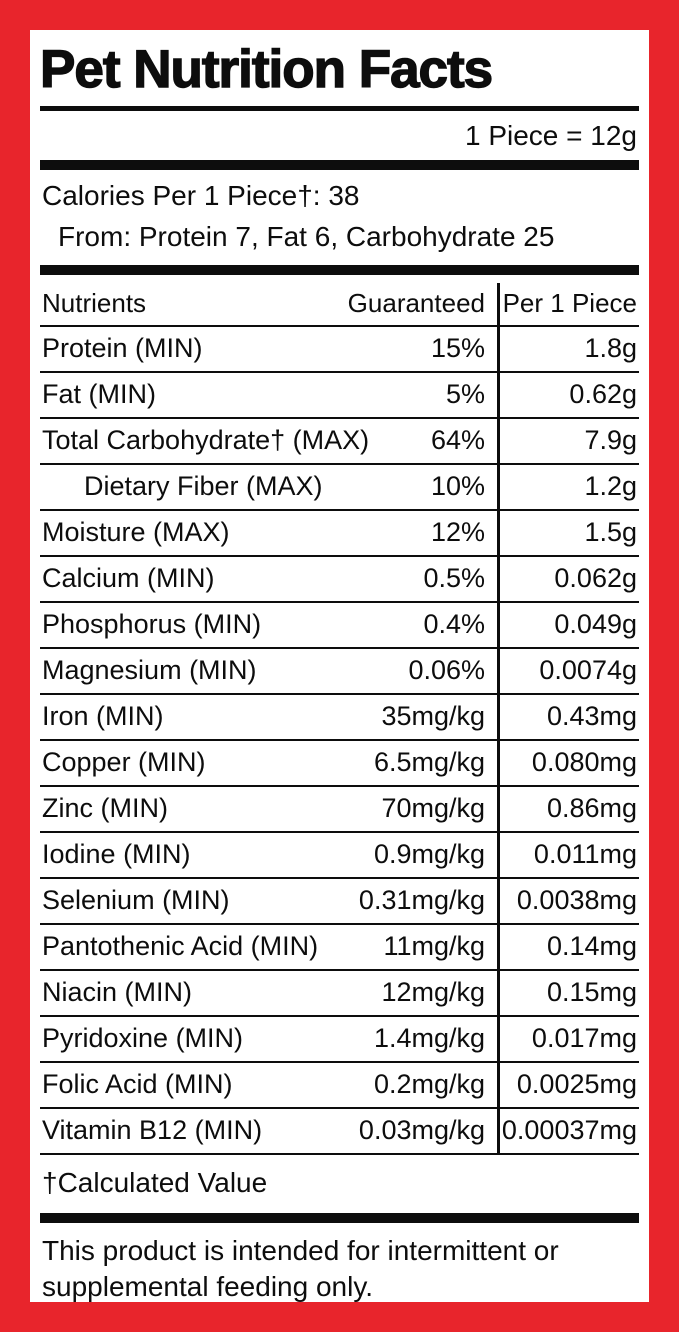  I want to click on table-row: Fat (MIN) 5% 0.62g, so click(339, 395).